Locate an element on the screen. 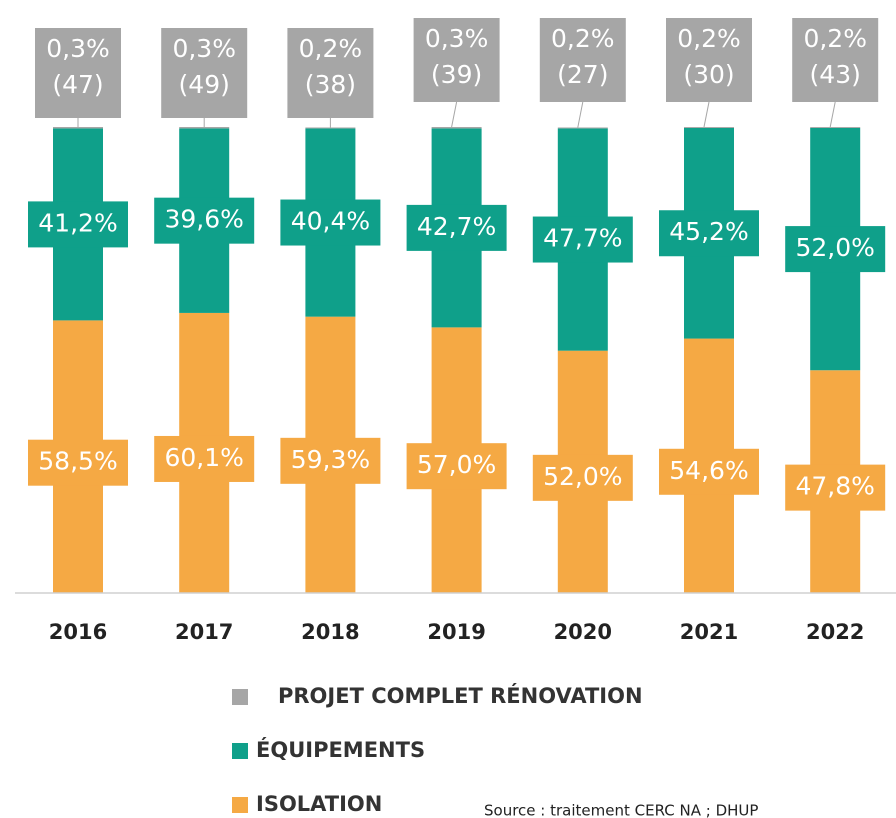  data-label: 47,8% is located at coordinates (834, 486).